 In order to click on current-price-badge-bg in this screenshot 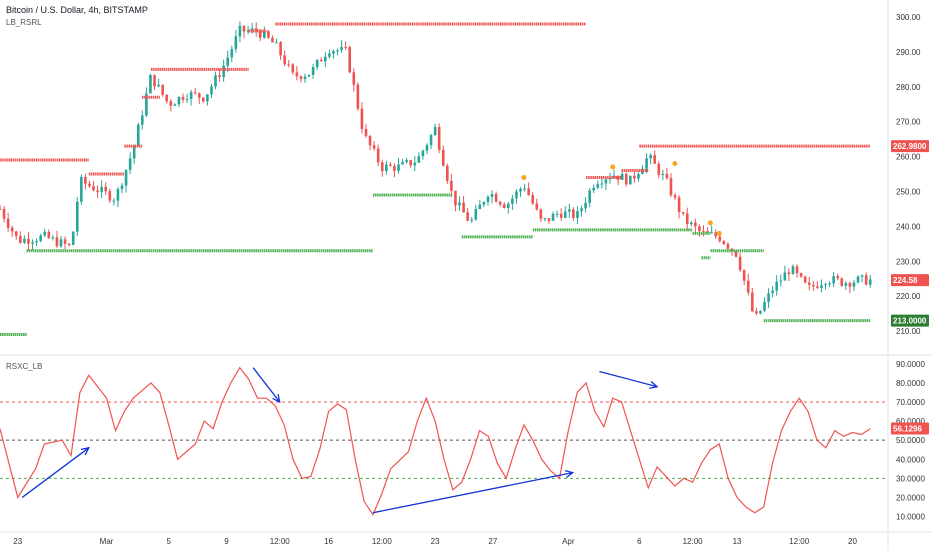, I will do `click(910, 280)`.